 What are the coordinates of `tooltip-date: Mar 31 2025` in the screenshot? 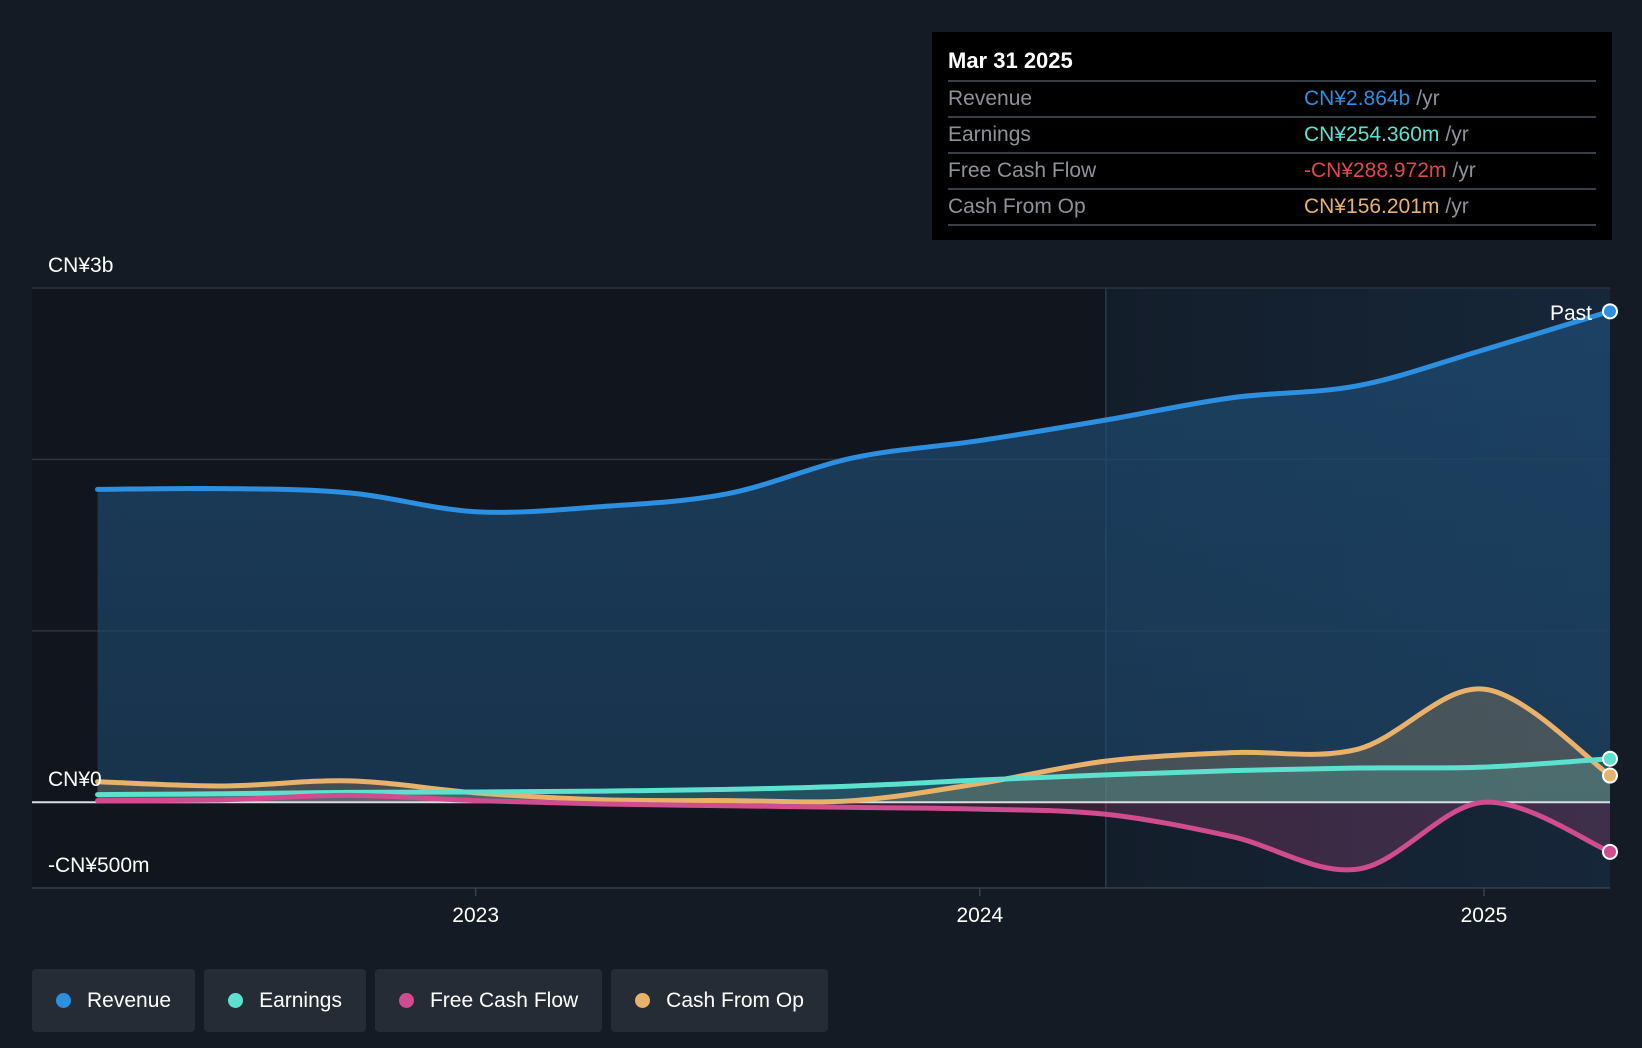 It's located at (1272, 64).